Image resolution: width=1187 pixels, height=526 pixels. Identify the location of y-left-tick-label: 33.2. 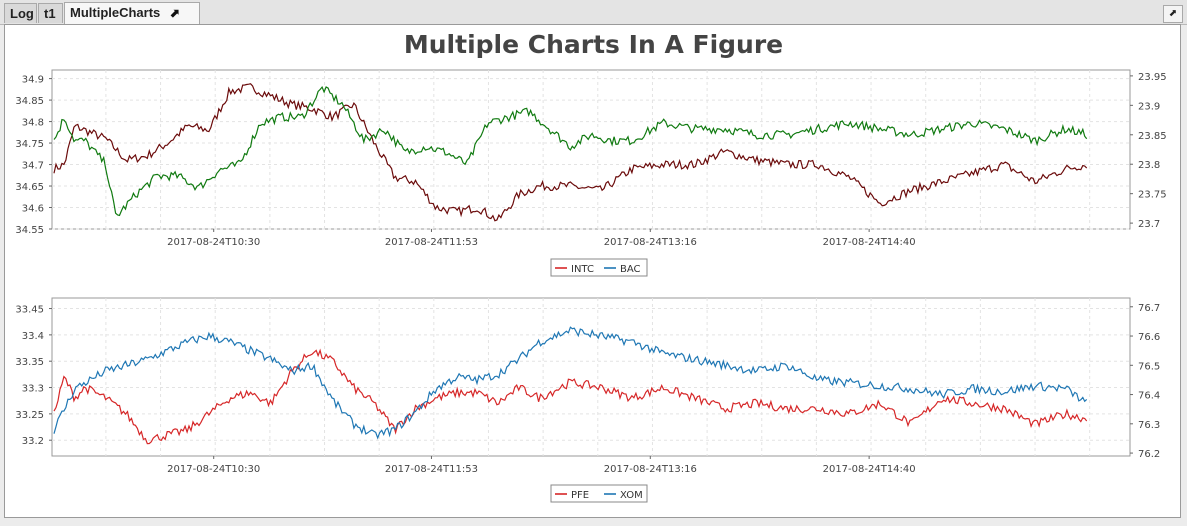
(33, 441).